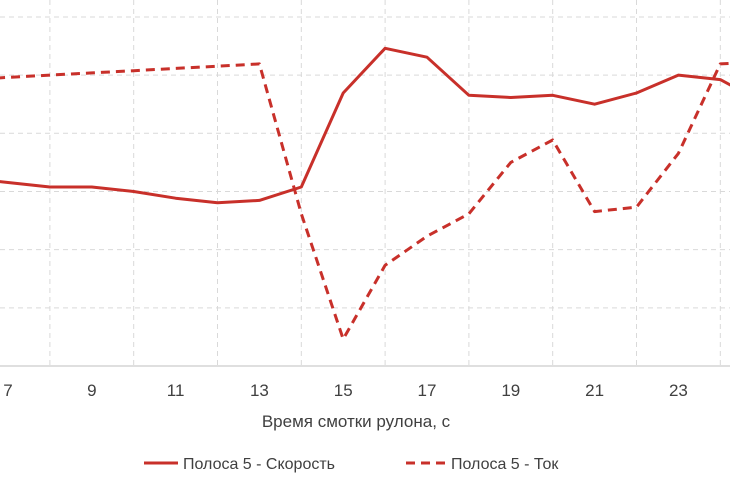 The height and width of the screenshot is (486, 730). Describe the element at coordinates (176, 390) in the screenshot. I see `x-tick-label: 11` at that location.